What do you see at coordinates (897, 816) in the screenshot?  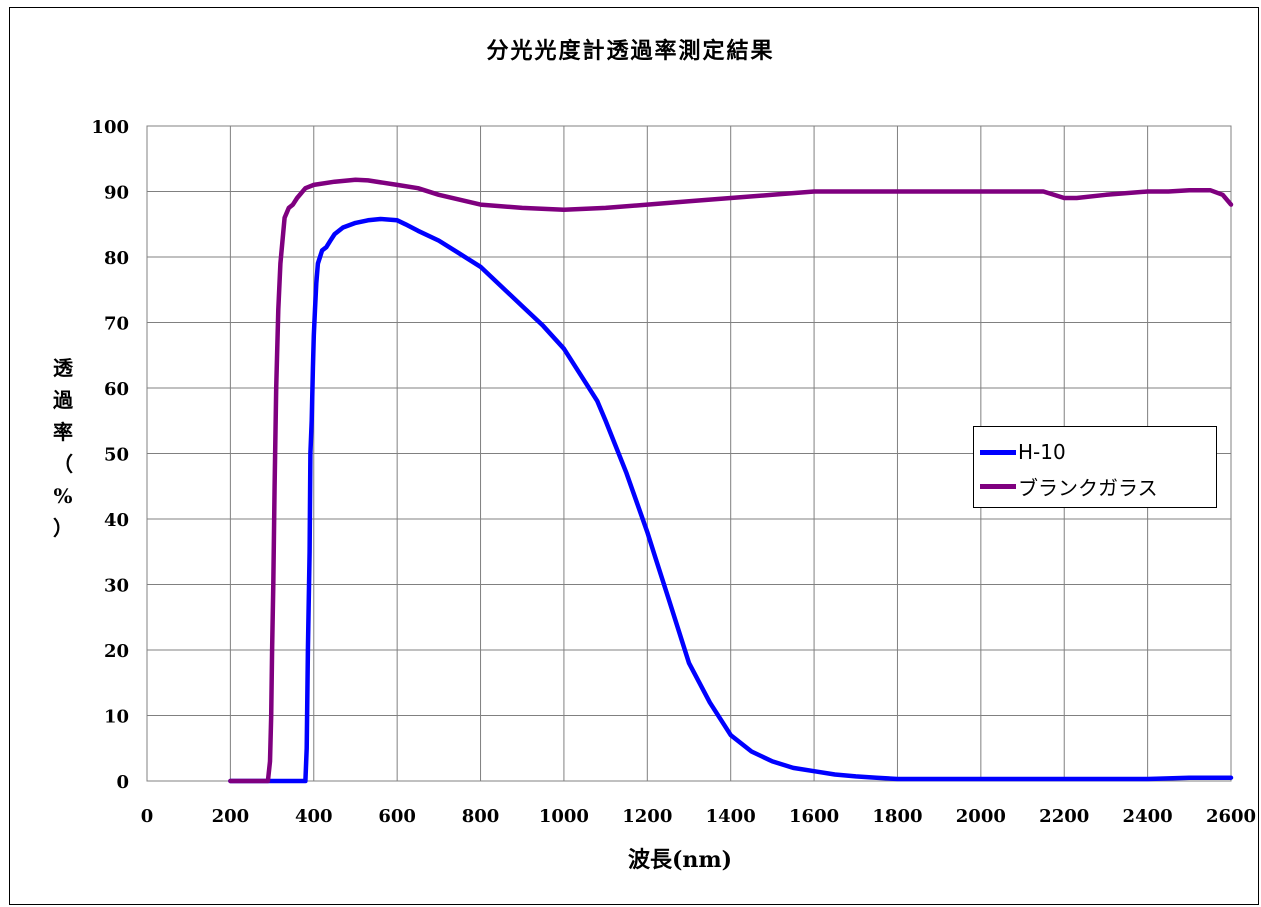 I see `x-tick-label: 1800` at bounding box center [897, 816].